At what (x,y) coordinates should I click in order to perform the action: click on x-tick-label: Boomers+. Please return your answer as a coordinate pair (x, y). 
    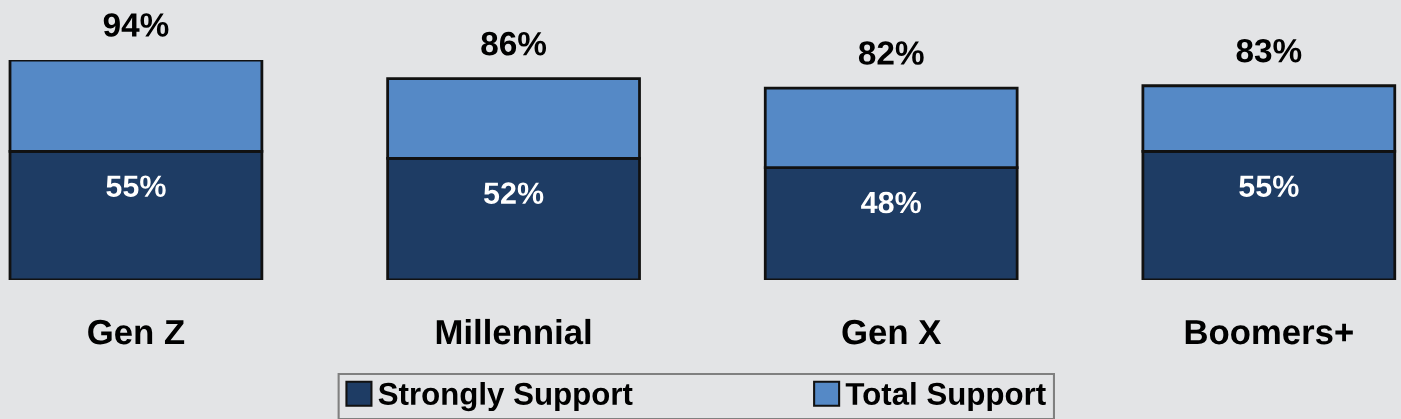
    Looking at the image, I should click on (1269, 332).